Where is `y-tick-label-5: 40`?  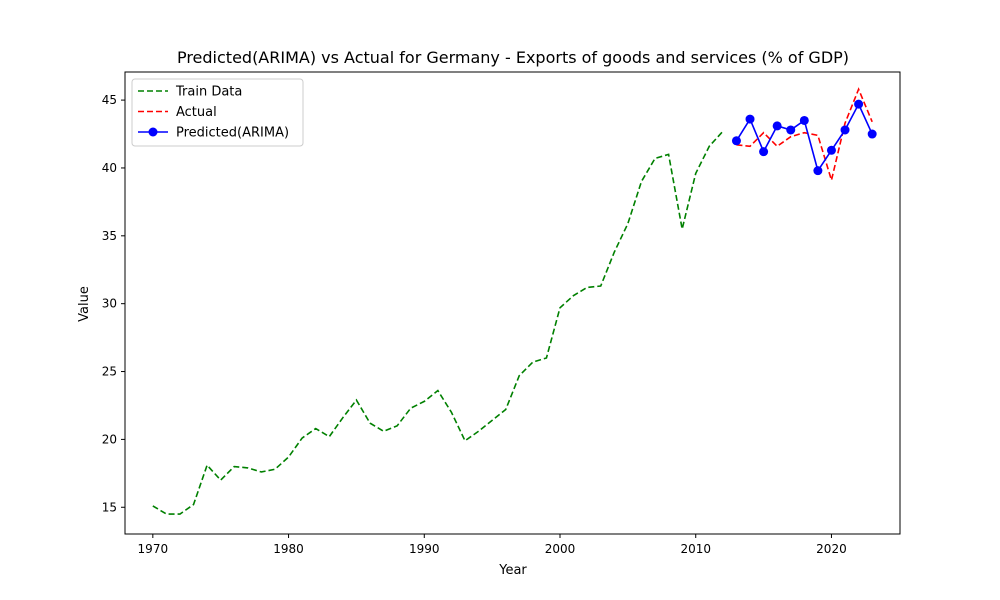 y-tick-label-5: 40 is located at coordinates (109, 168).